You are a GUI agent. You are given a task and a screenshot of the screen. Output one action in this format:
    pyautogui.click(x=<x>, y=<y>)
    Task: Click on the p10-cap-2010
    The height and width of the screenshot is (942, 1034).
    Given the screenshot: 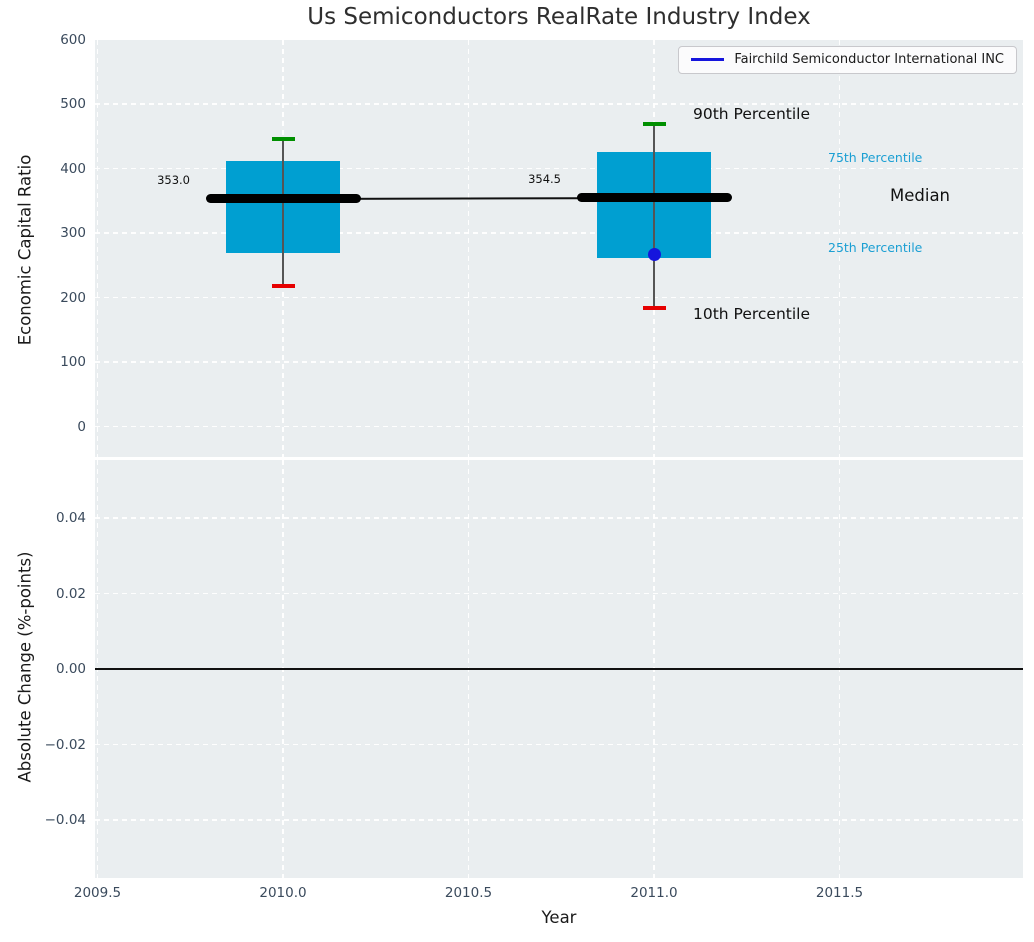 What is the action you would take?
    pyautogui.click(x=283, y=286)
    